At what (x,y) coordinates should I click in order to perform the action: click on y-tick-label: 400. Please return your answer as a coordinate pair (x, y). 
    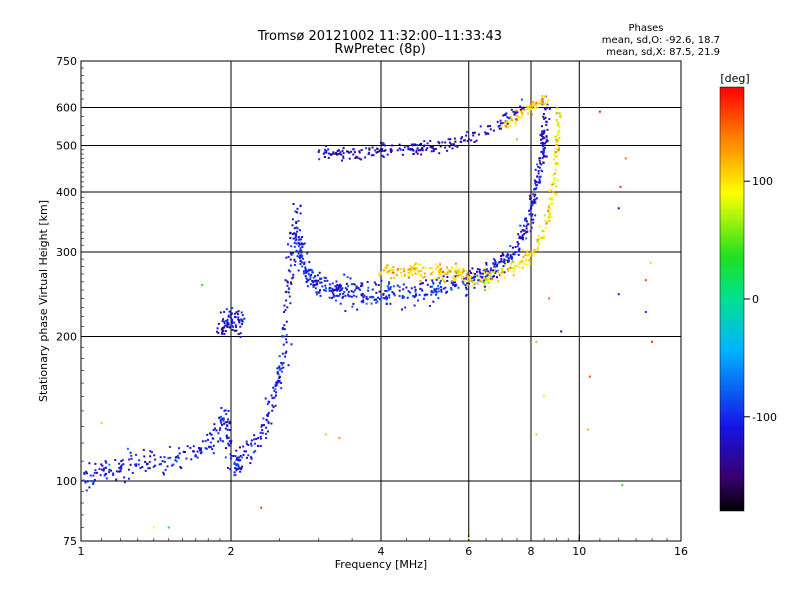
    Looking at the image, I should click on (66, 192).